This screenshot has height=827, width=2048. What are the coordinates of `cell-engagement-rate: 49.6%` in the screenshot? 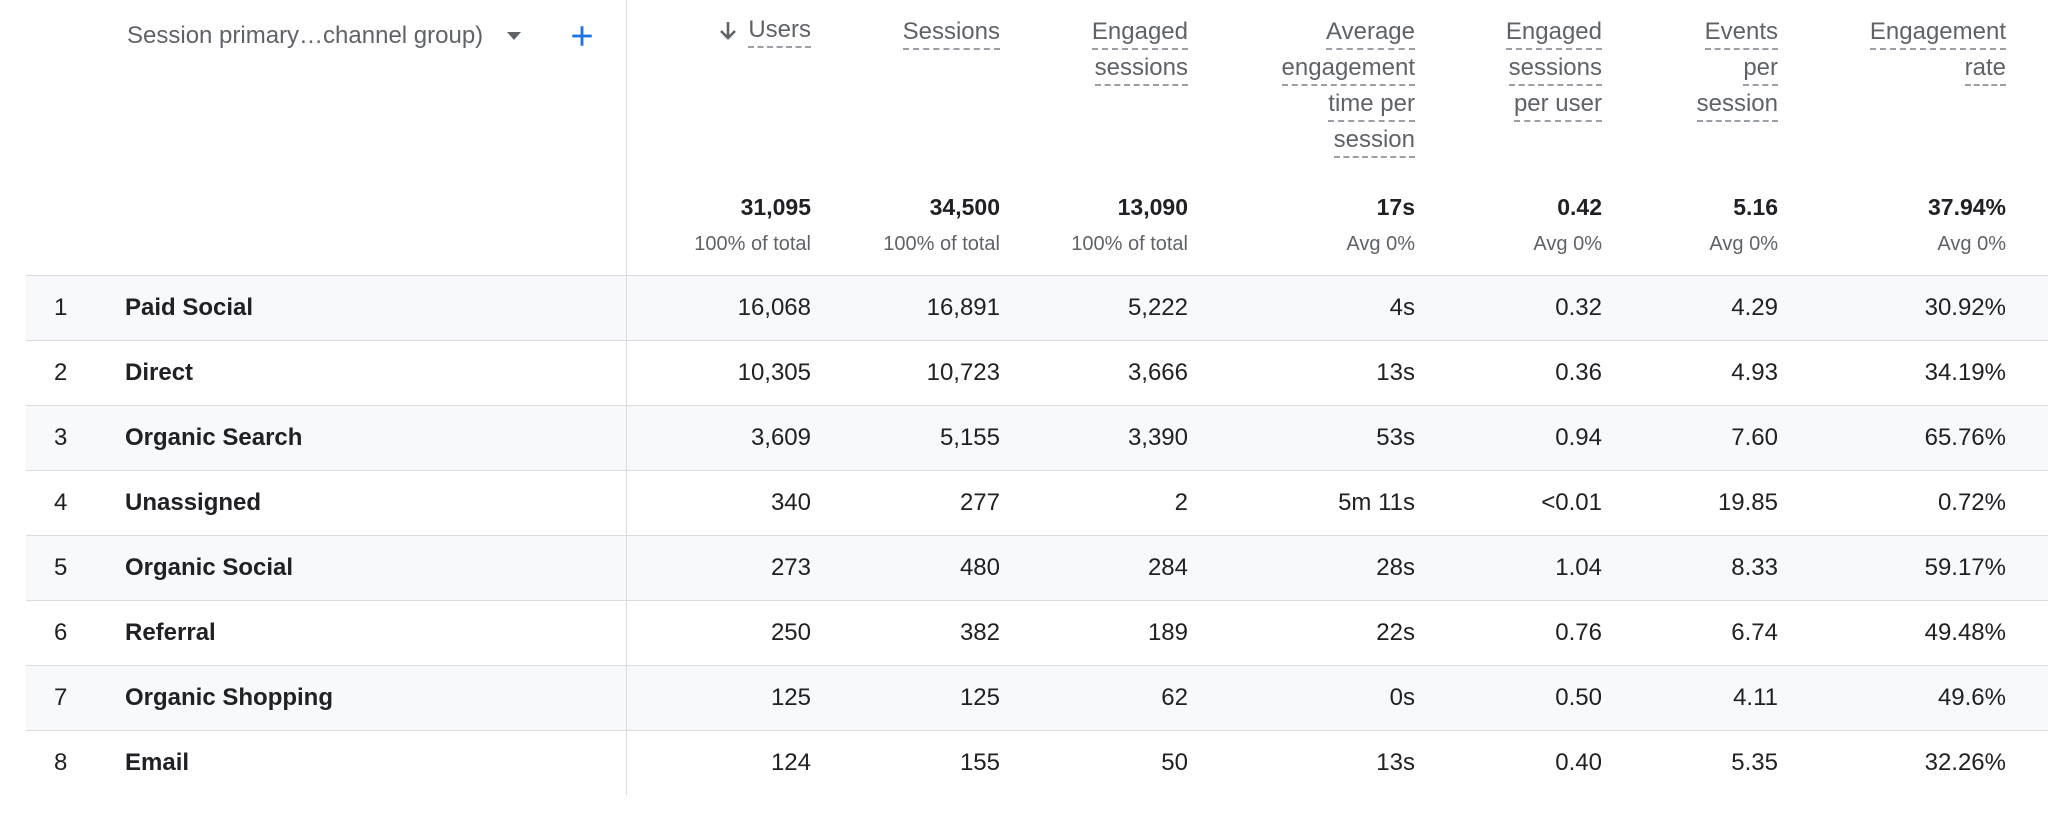 It's located at (1971, 697).